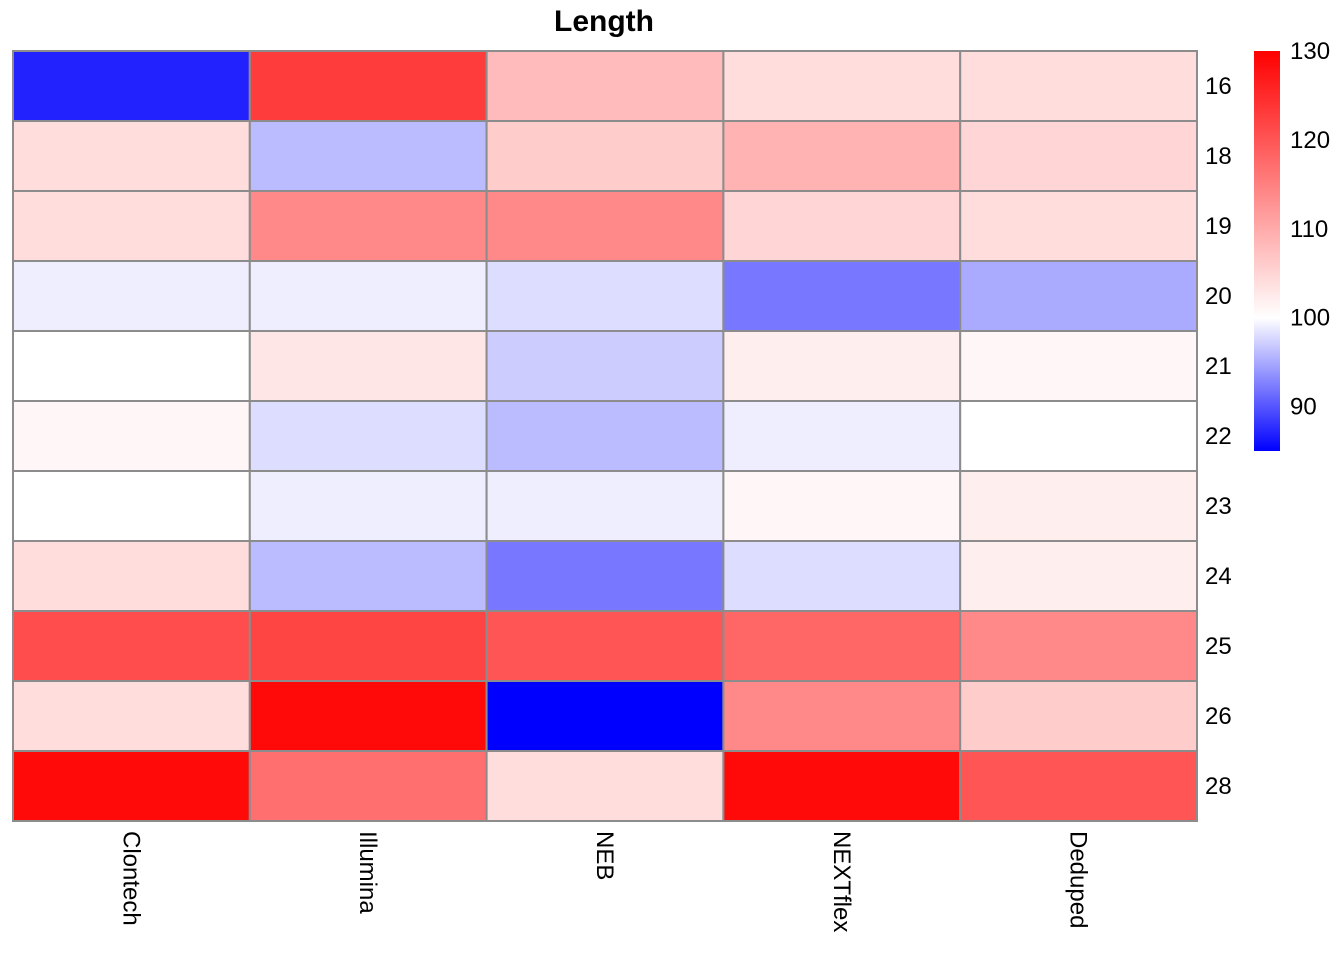  What do you see at coordinates (1218, 156) in the screenshot?
I see `row-label: 18` at bounding box center [1218, 156].